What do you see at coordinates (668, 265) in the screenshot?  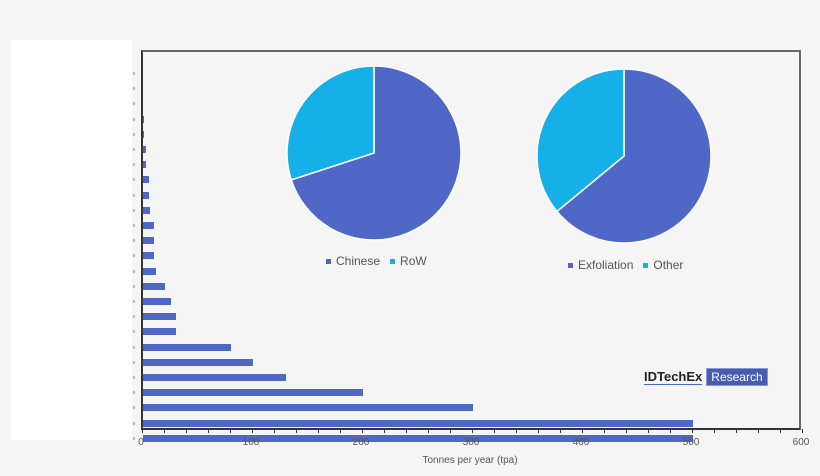 I see `legend-label: Other` at bounding box center [668, 265].